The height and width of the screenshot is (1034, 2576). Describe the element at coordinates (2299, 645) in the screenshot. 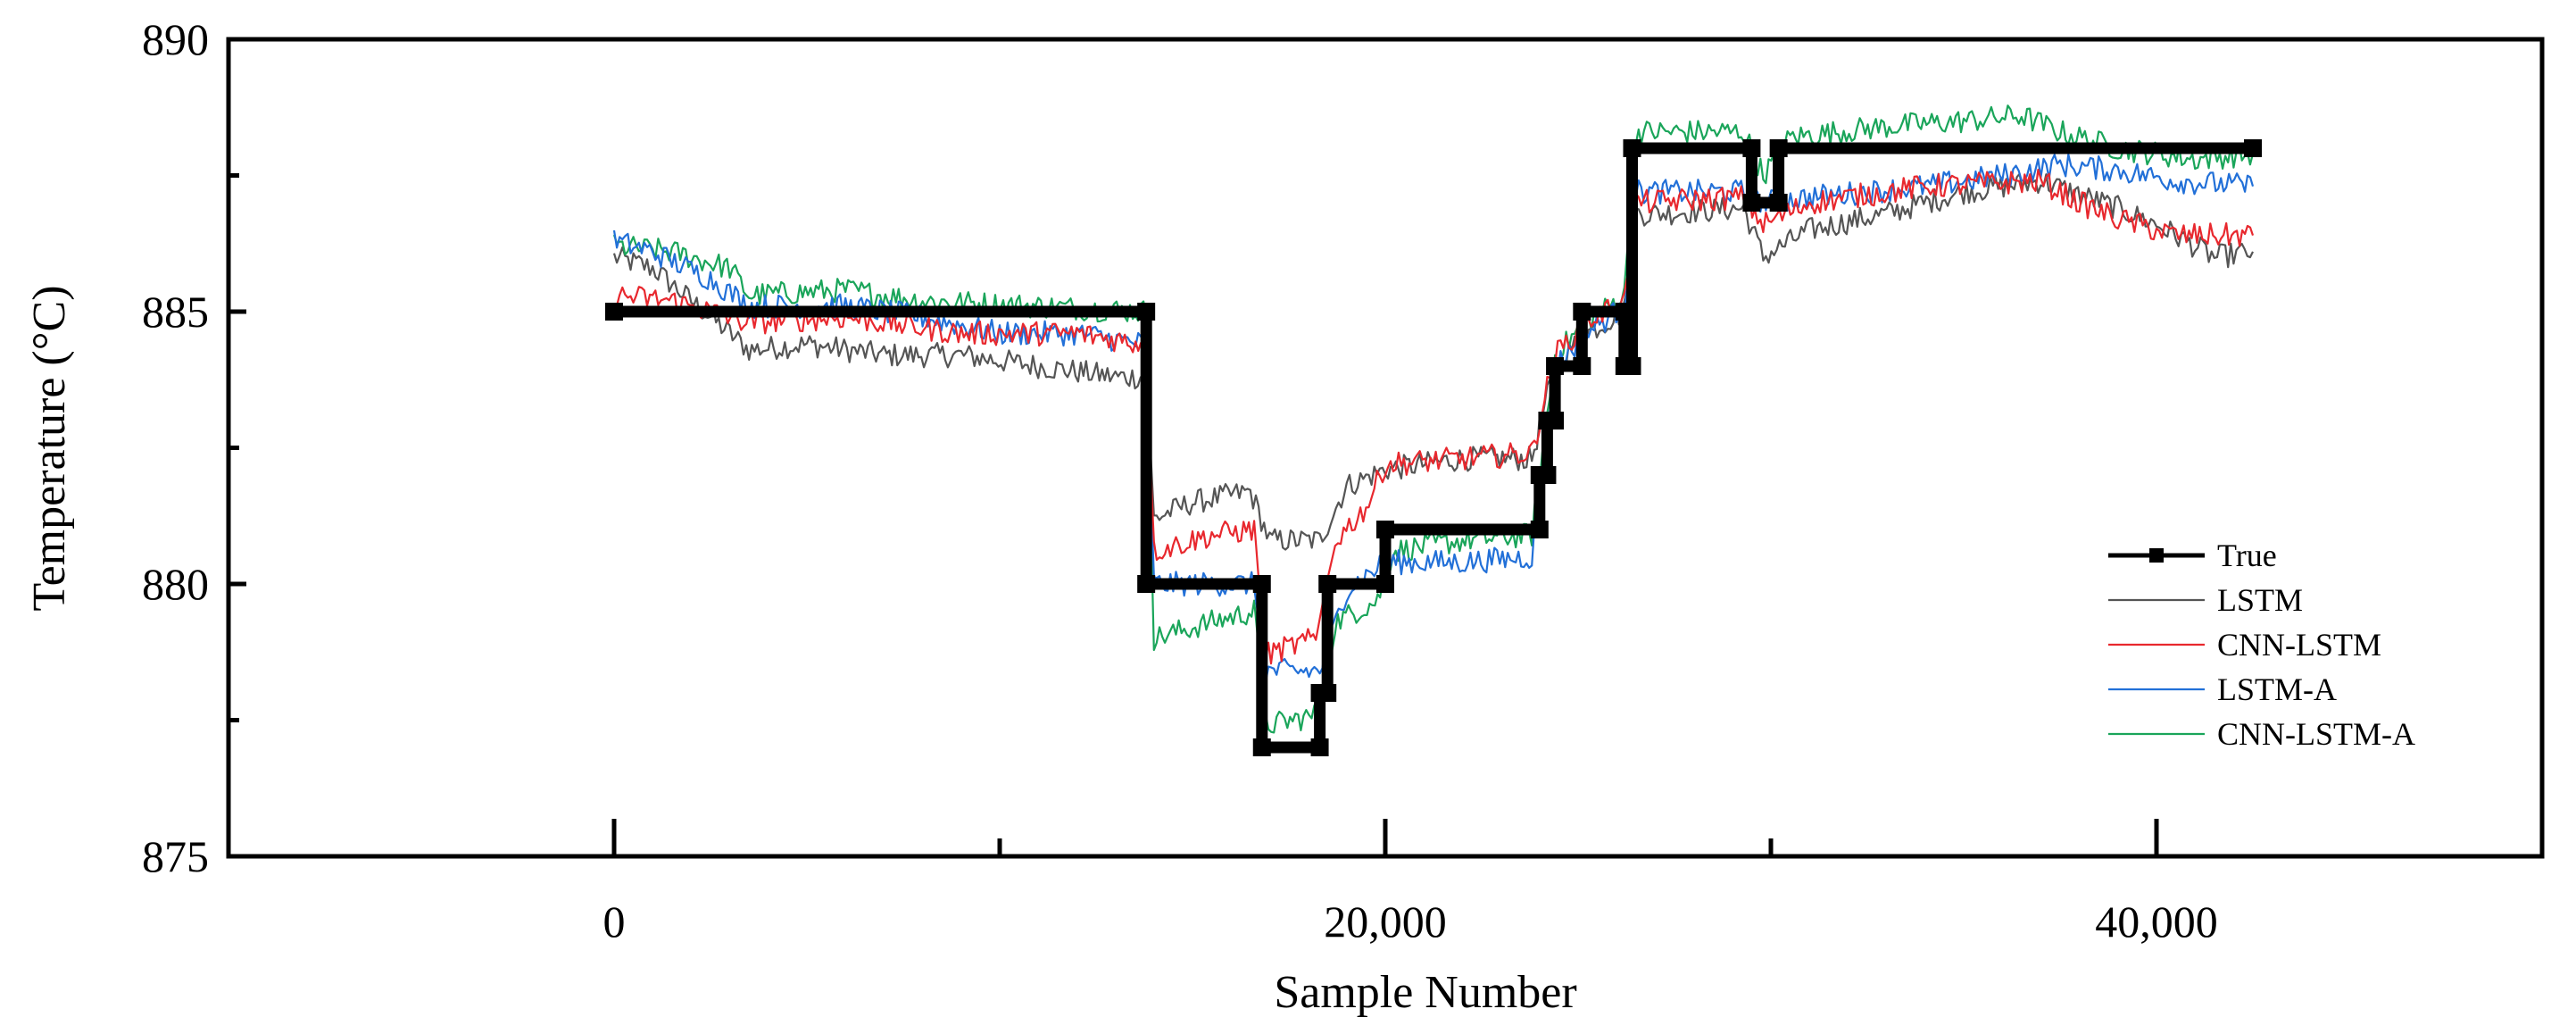

I see `legend-label-cnn-lstm: CNN-LSTM` at that location.